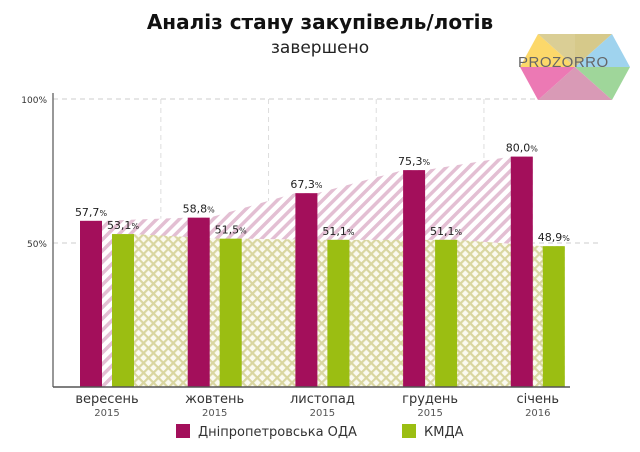  What do you see at coordinates (322, 399) in the screenshot?
I see `x-tick-label: листопад` at bounding box center [322, 399].